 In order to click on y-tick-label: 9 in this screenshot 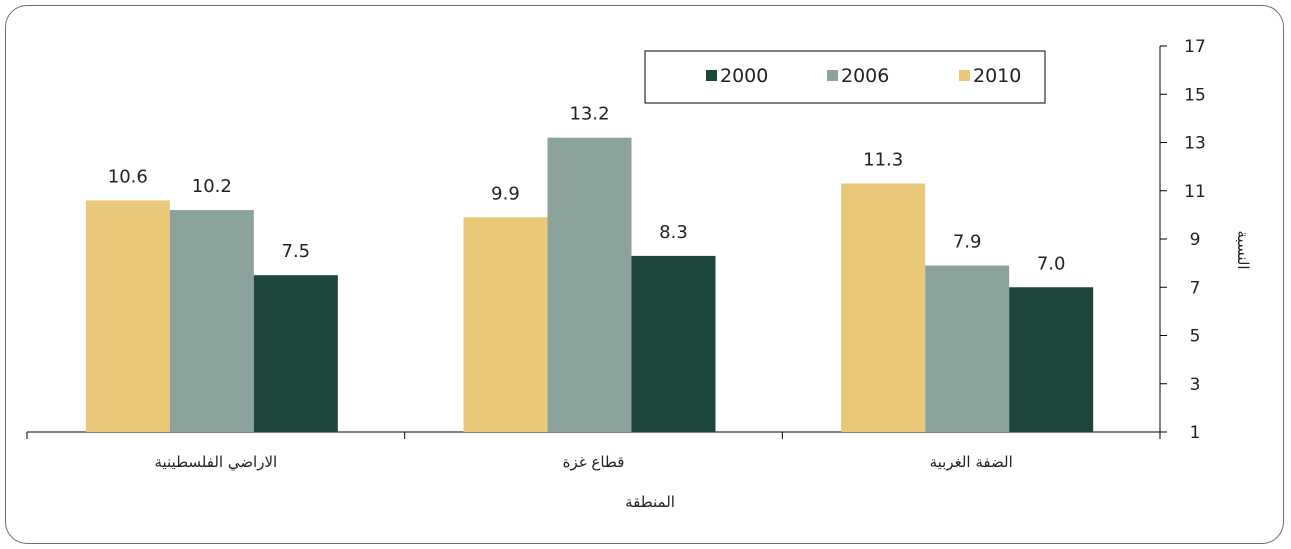, I will do `click(1195, 240)`.